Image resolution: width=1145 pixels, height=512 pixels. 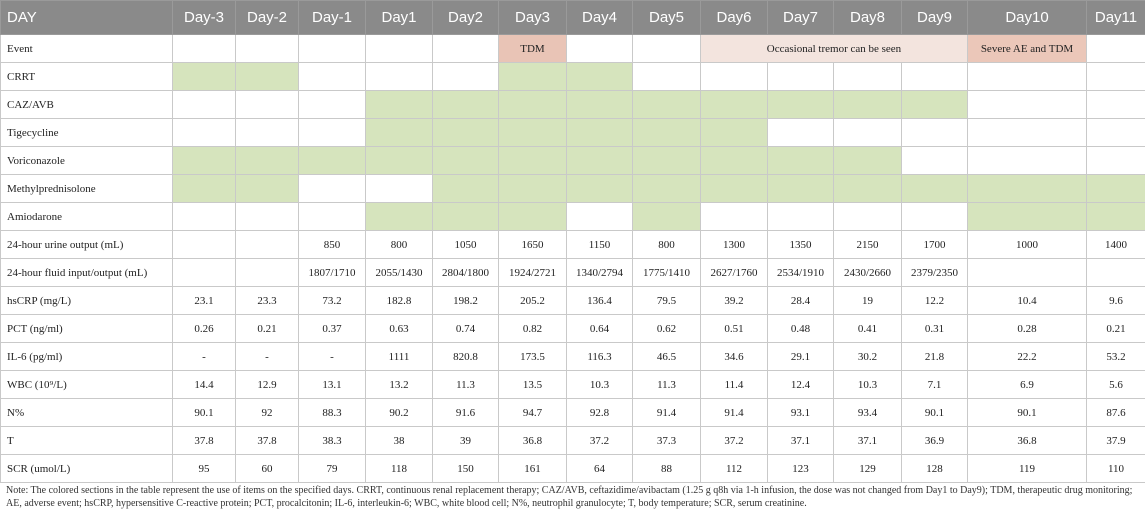 I want to click on table-cell: 116.3, so click(x=599, y=356).